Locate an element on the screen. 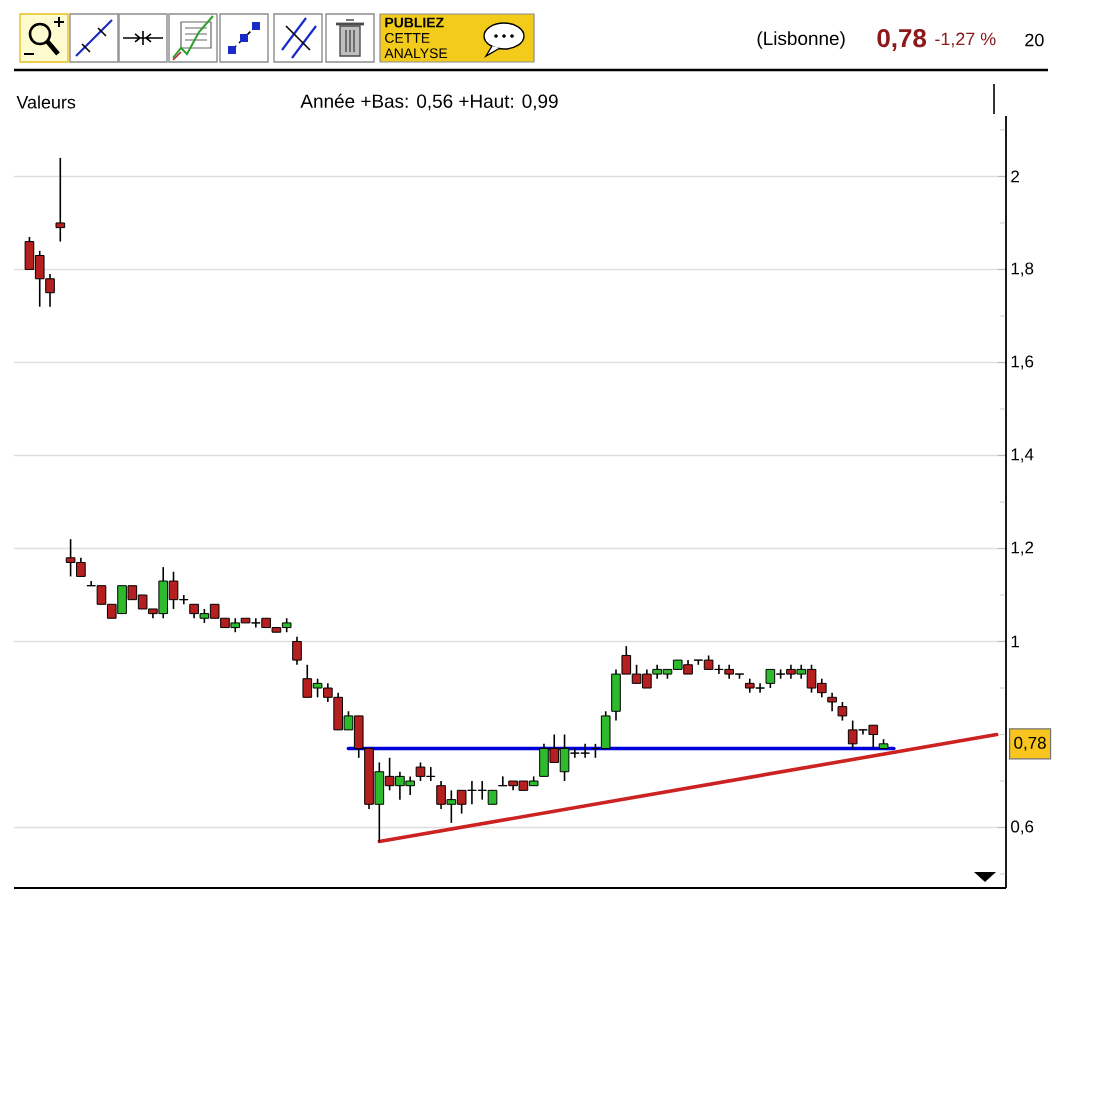 This screenshot has height=1120, width=1094. y-tick-label: 2 is located at coordinates (1015, 176).